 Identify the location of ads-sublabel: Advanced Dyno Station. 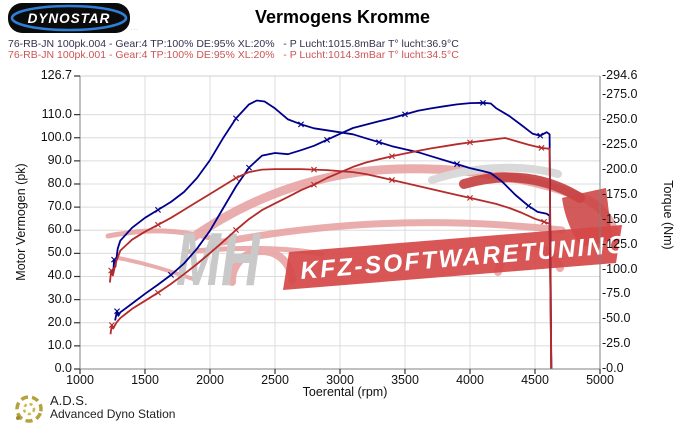
(113, 414).